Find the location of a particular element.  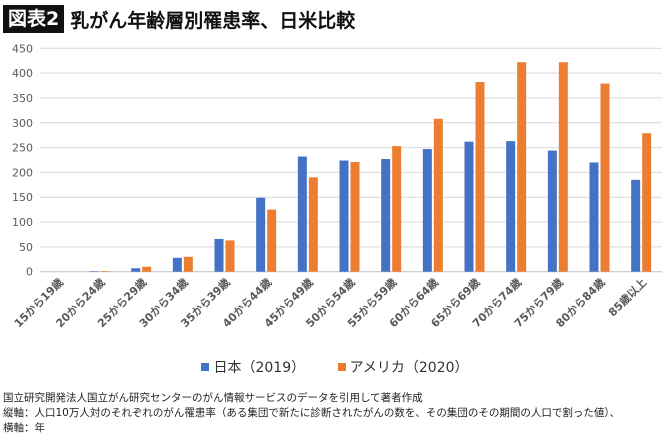

legend-label-usa: アメリカ（2020） is located at coordinates (409, 368).